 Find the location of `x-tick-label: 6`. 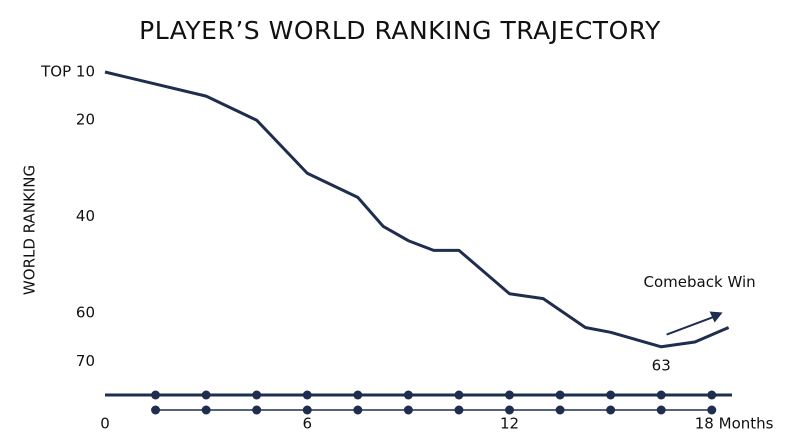

x-tick-label: 6 is located at coordinates (307, 424).